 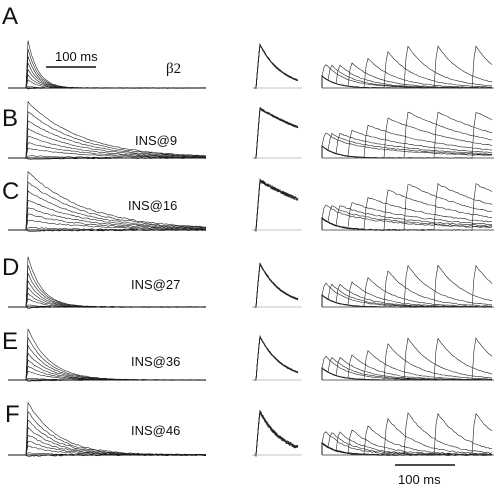 What do you see at coordinates (10, 118) in the screenshot?
I see `row-letter-b: B` at bounding box center [10, 118].